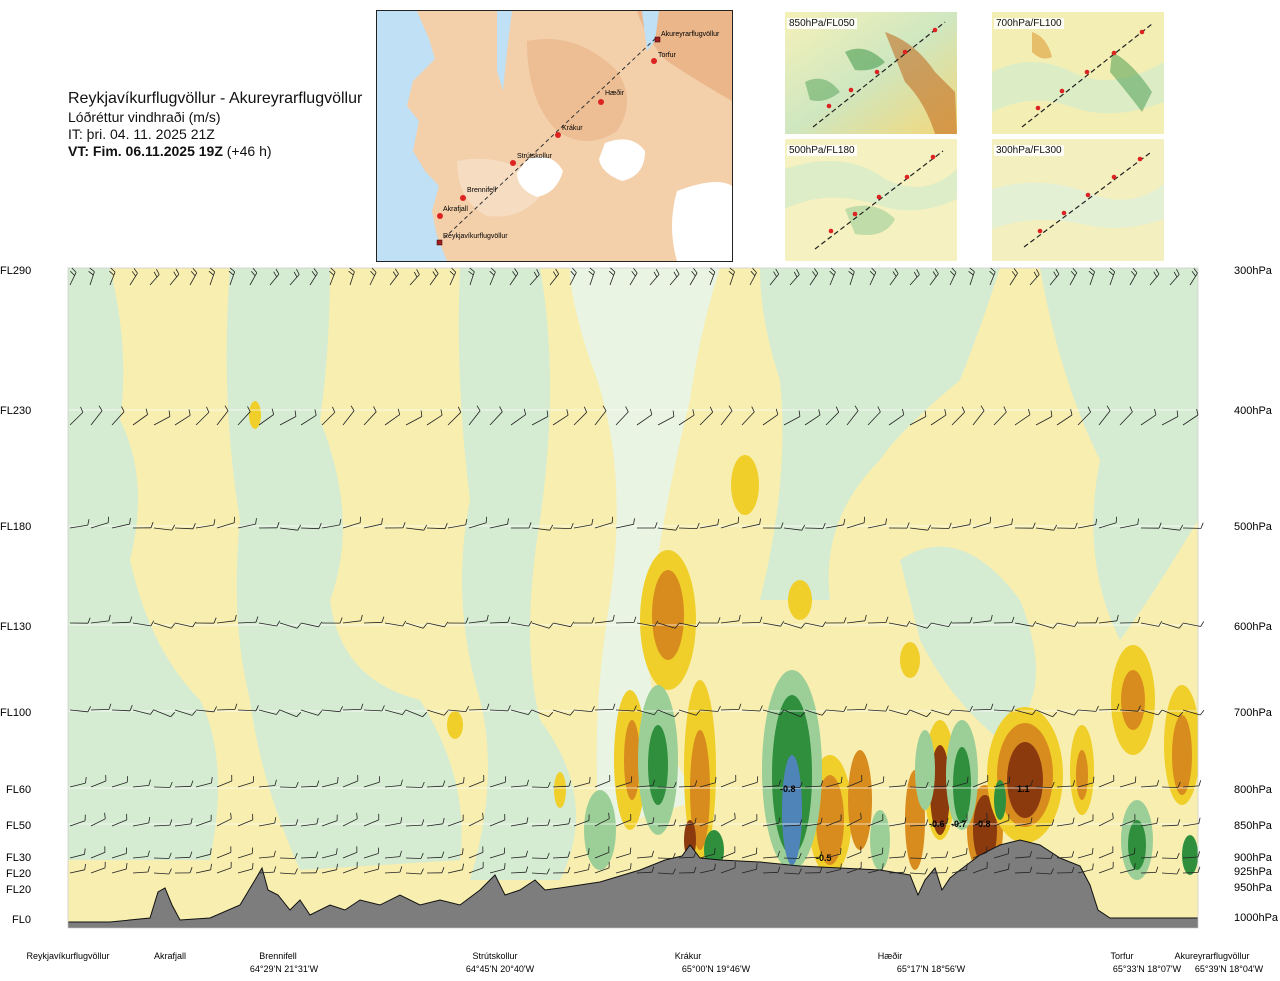 The image size is (1280, 981). I want to click on waypoint-name: Krákur, so click(688, 956).